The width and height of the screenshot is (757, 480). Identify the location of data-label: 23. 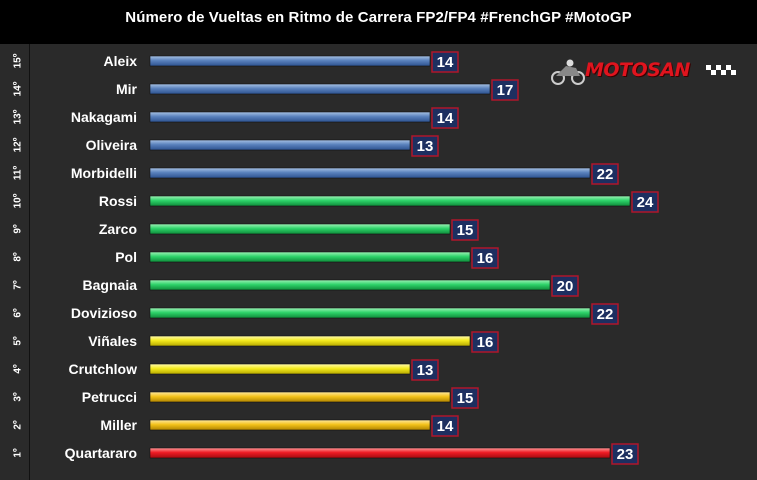
(625, 454).